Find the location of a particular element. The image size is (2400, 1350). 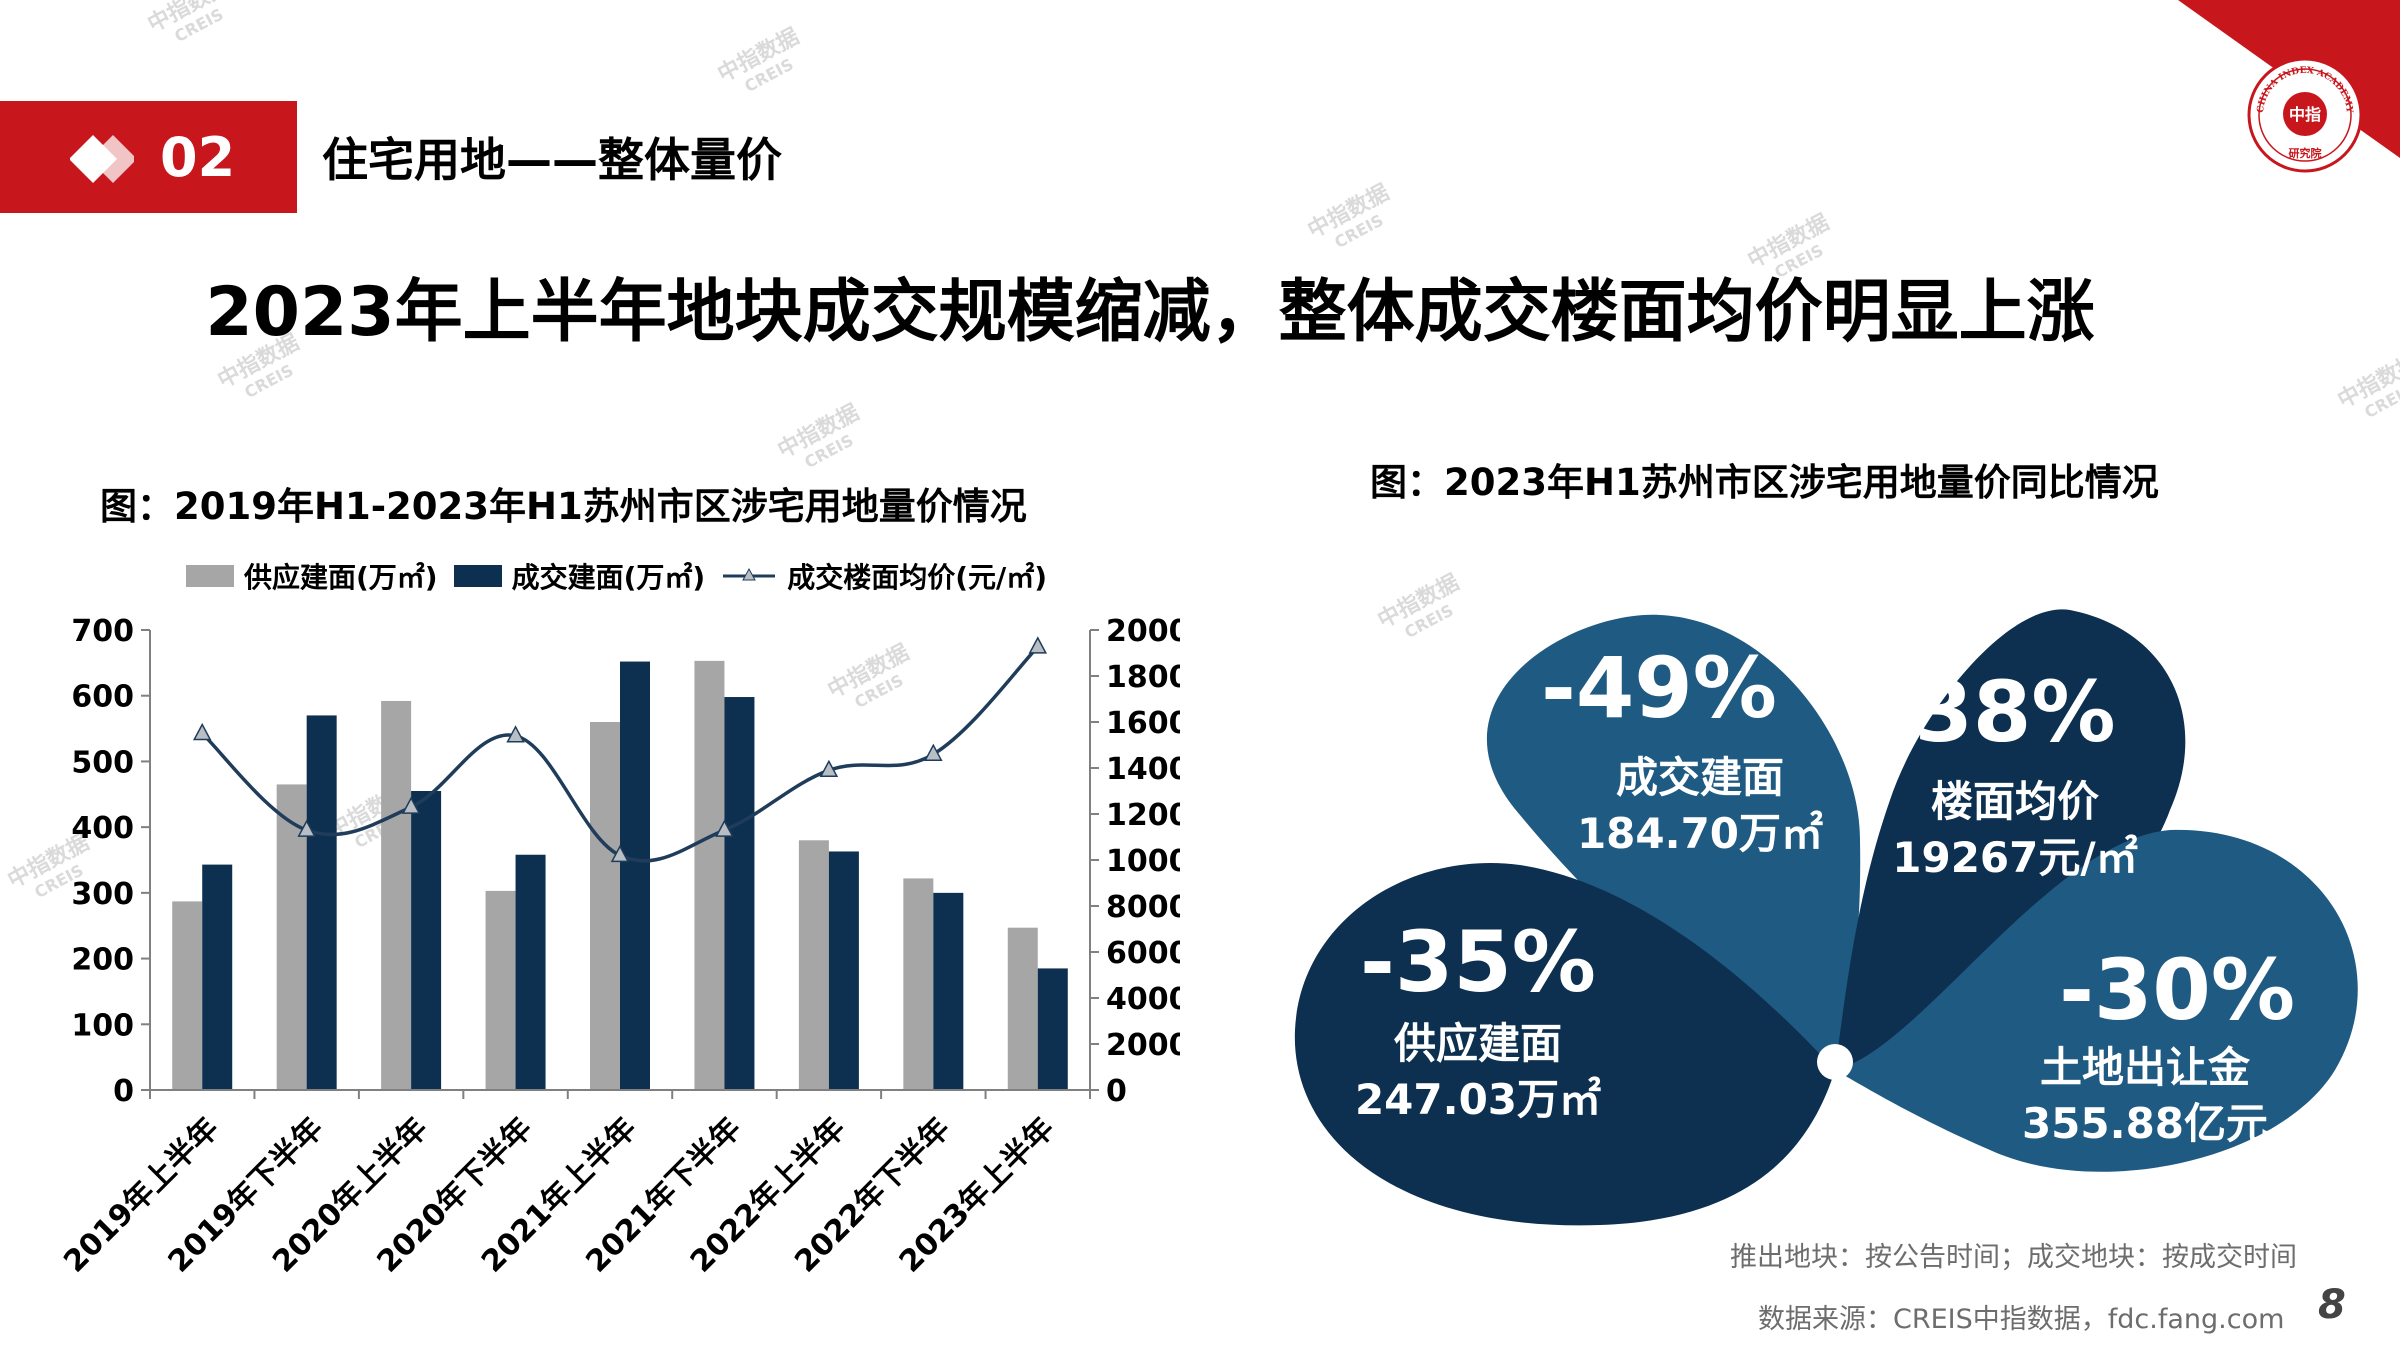

petal-supply-text: -35% 供应建面 247.03万㎡ is located at coordinates (1478, 1020).